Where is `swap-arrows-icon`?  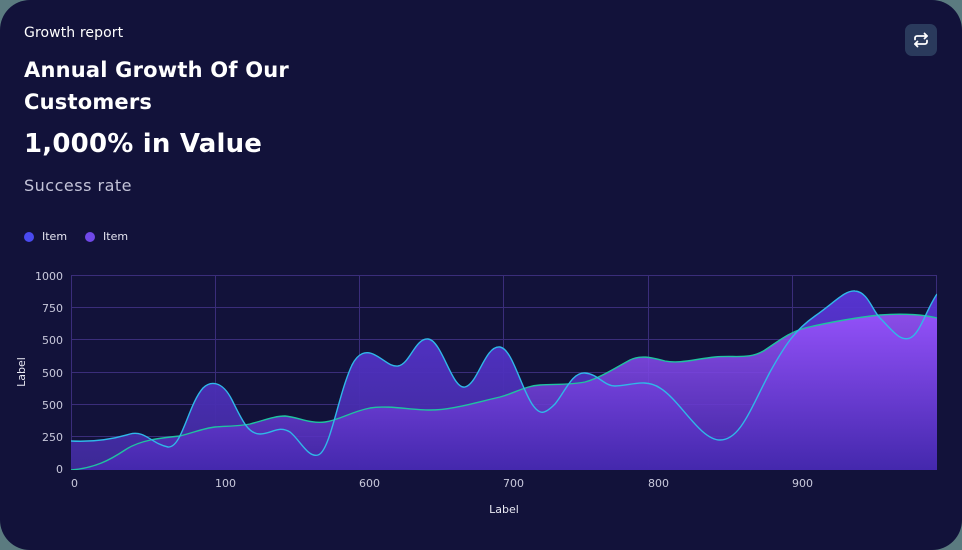 swap-arrows-icon is located at coordinates (921, 40).